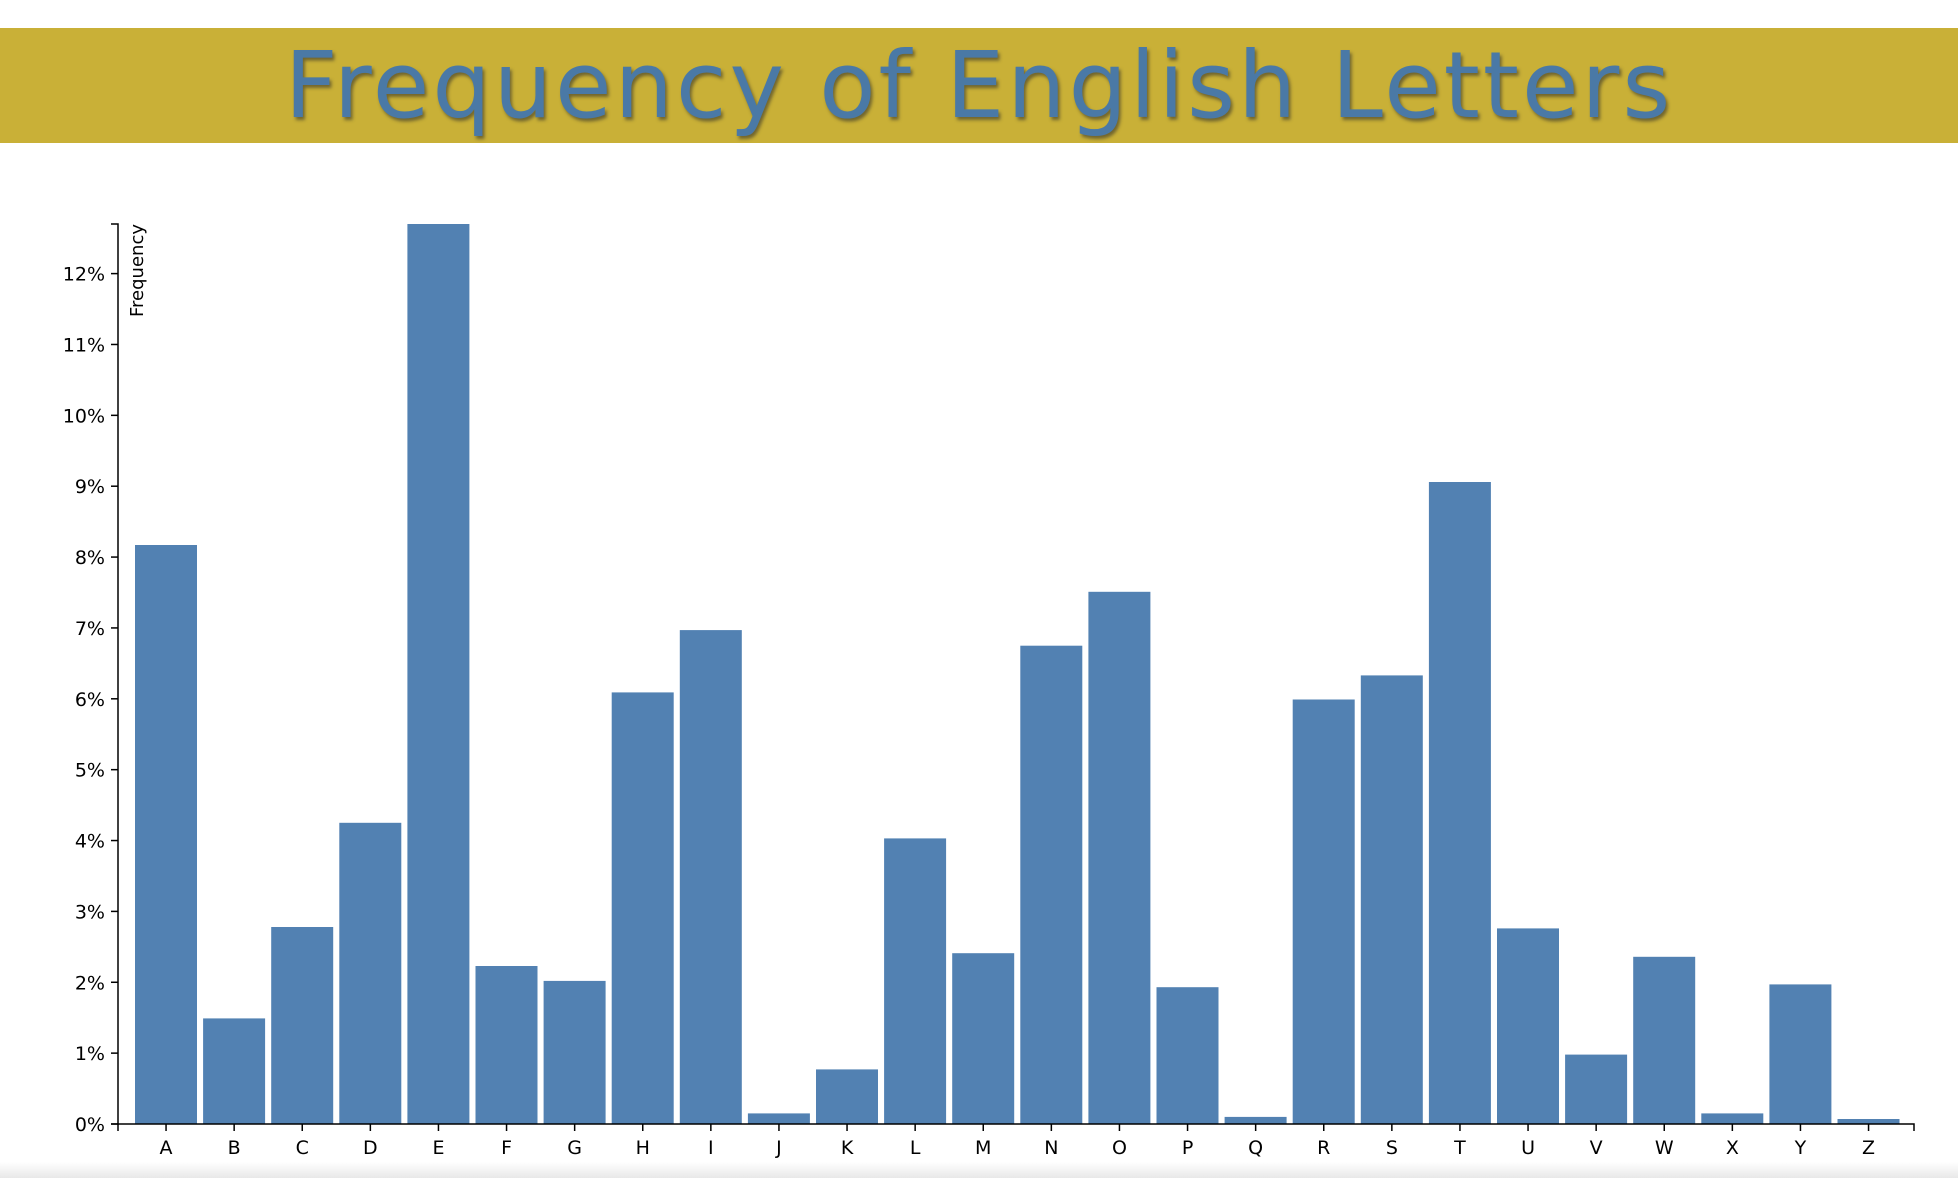 The image size is (1958, 1178). What do you see at coordinates (847, 1148) in the screenshot?
I see `x-tick-label: K` at bounding box center [847, 1148].